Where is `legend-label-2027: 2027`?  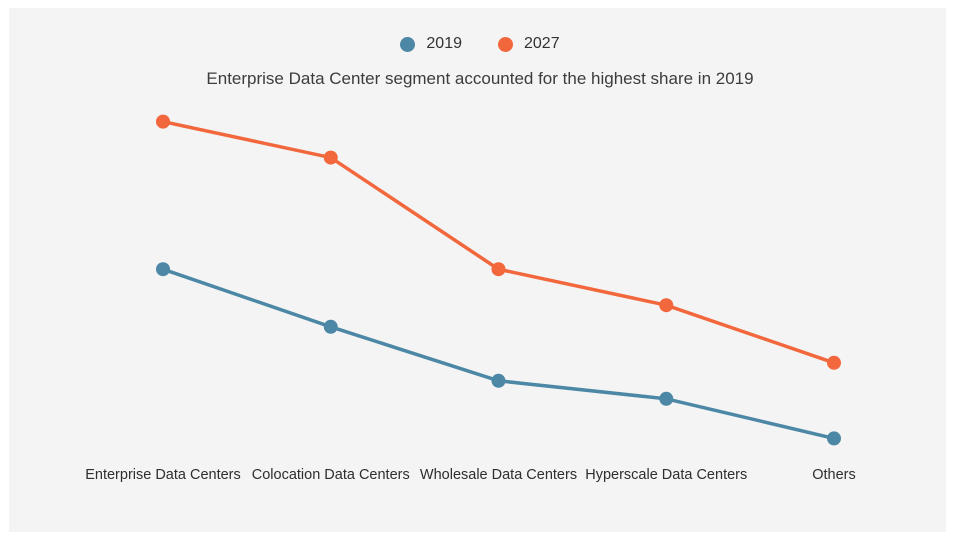 legend-label-2027: 2027 is located at coordinates (542, 43).